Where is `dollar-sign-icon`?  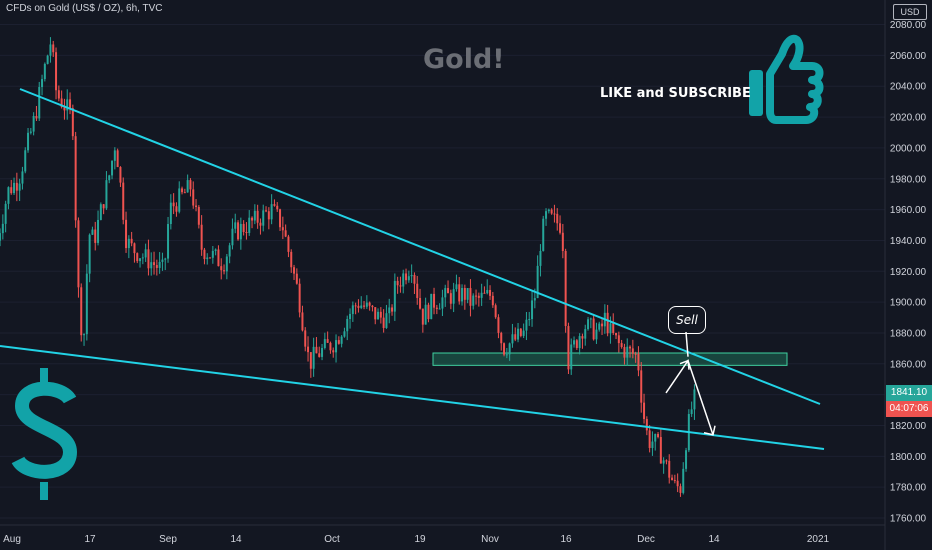 dollar-sign-icon is located at coordinates (44, 434).